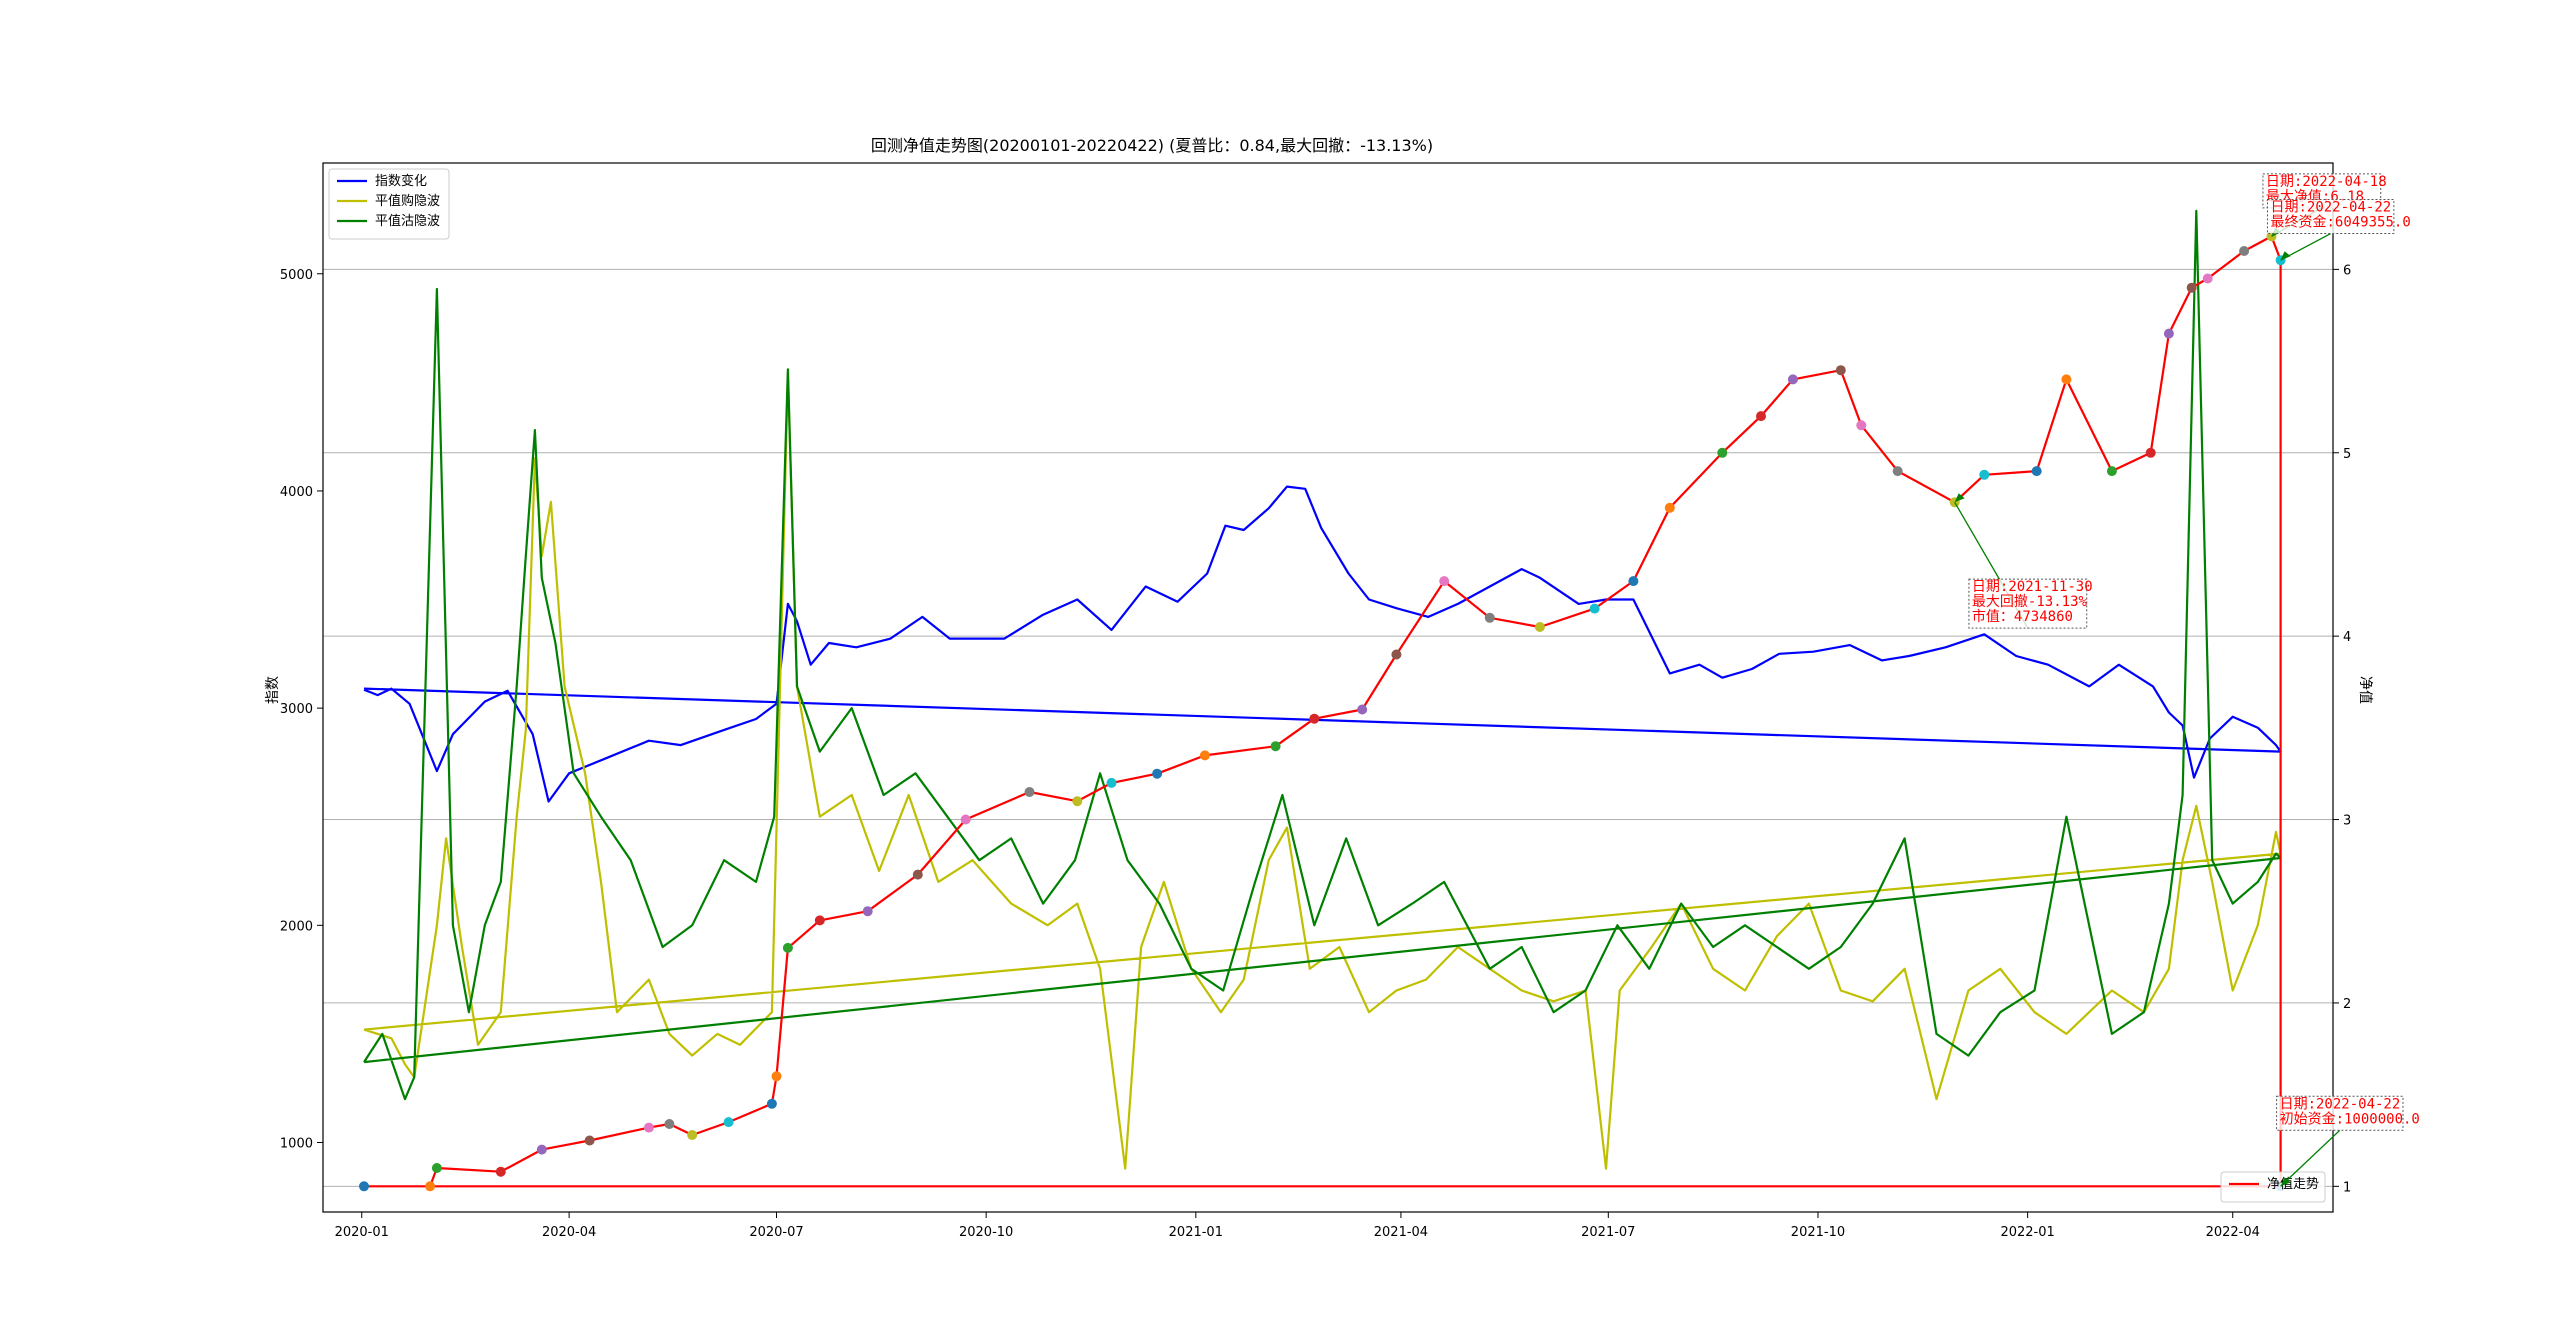 This screenshot has height=1344, width=2560. What do you see at coordinates (776, 1232) in the screenshot?
I see `x-tick-label-2: 2020-07` at bounding box center [776, 1232].